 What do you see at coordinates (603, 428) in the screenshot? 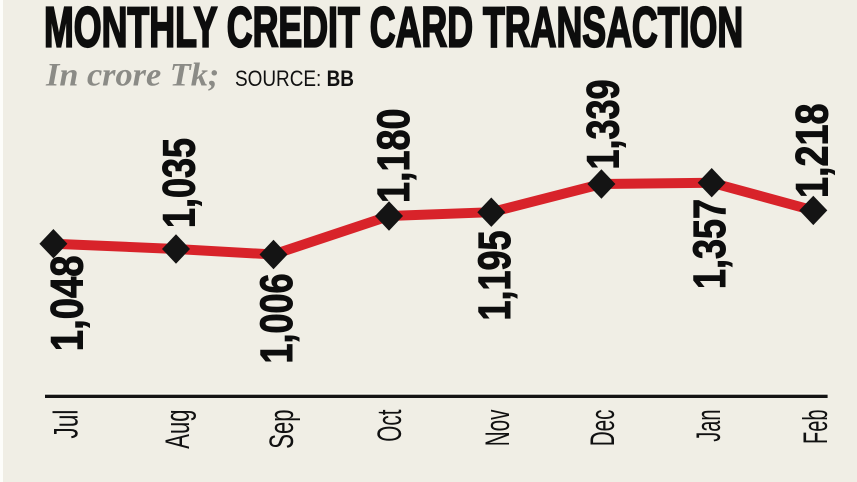
I see `svg-text: Dec` at bounding box center [603, 428].